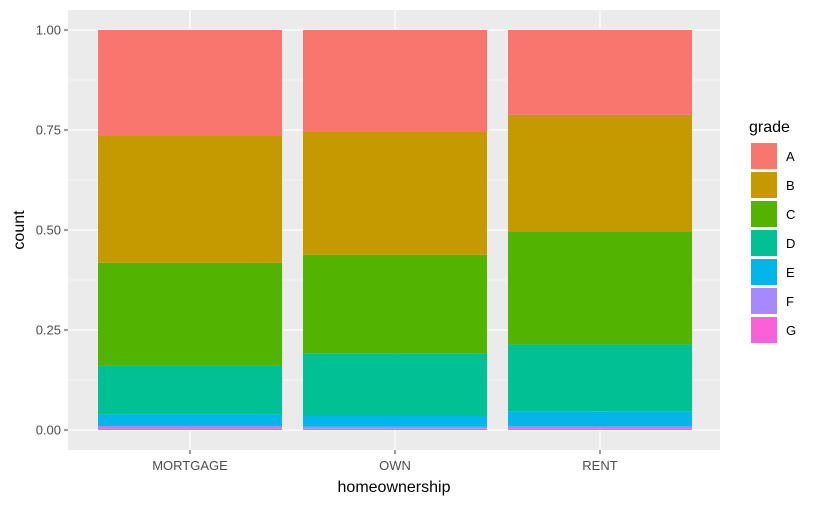 This screenshot has width=817, height=505. What do you see at coordinates (764, 272) in the screenshot?
I see `legend-swatch-e` at bounding box center [764, 272].